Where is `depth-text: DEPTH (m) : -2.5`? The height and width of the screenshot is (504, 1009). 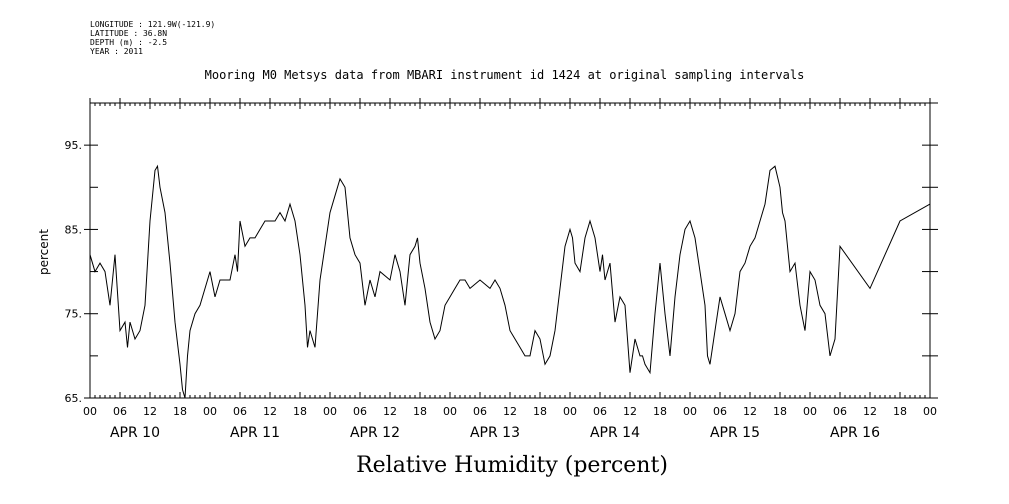 depth-text: DEPTH (m) : -2.5 is located at coordinates (129, 42).